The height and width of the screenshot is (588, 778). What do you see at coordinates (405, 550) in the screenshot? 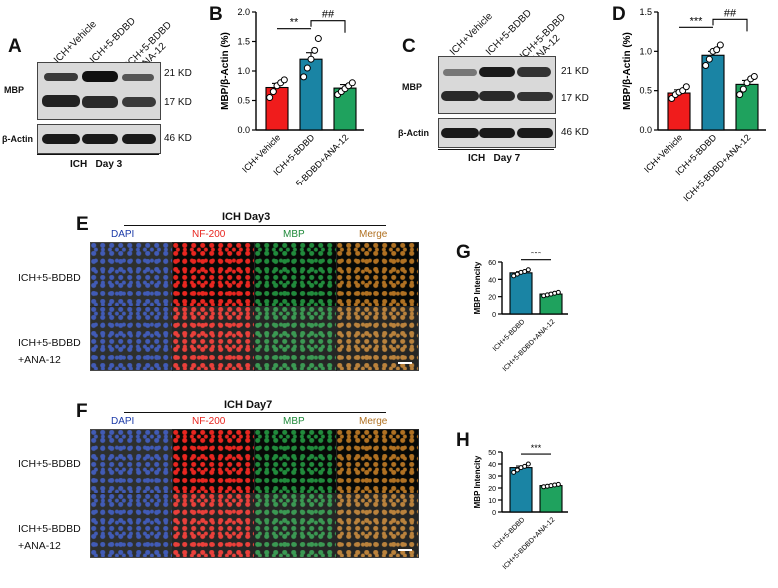
I see `scale-bar` at bounding box center [405, 550].